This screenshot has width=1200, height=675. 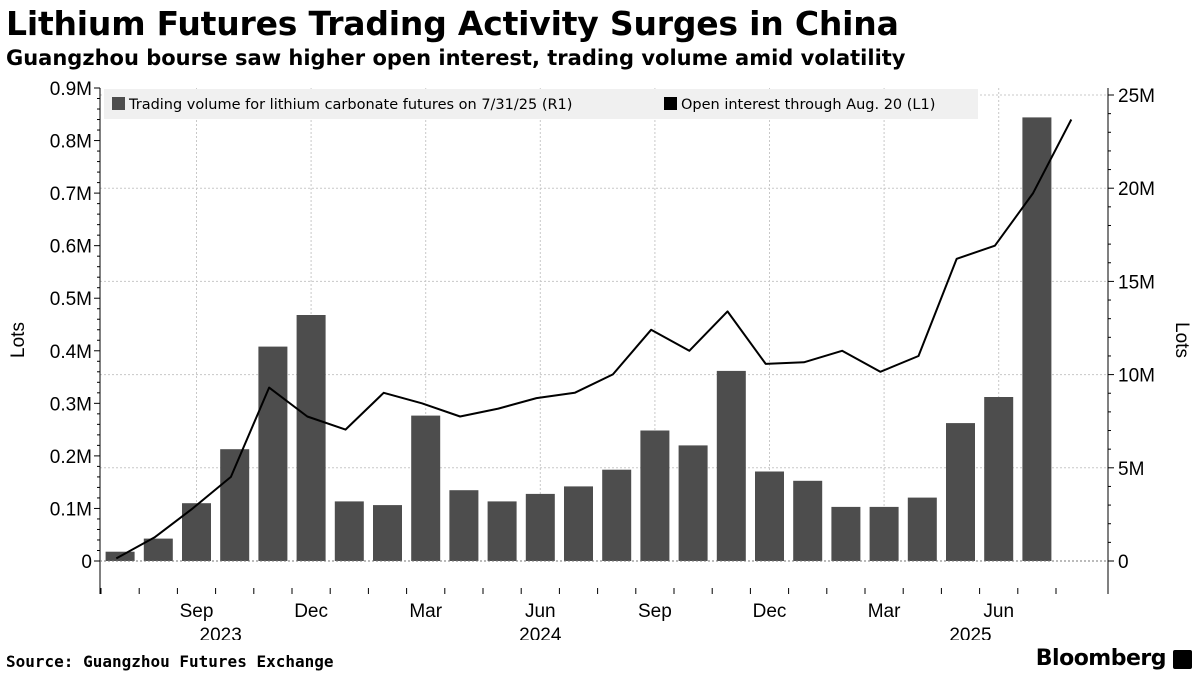 I want to click on legend-background, so click(x=541, y=104).